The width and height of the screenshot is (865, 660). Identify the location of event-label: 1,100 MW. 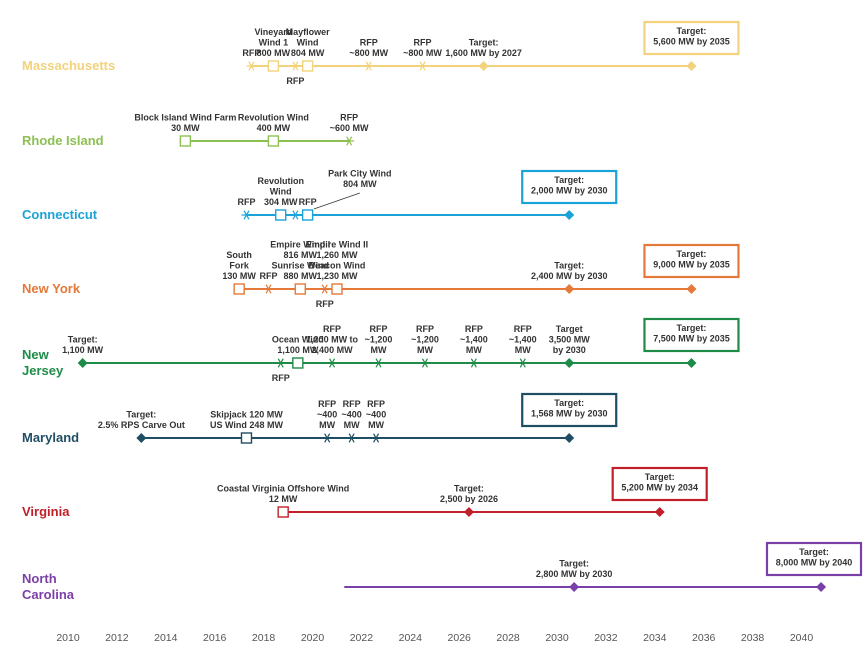
(298, 350).